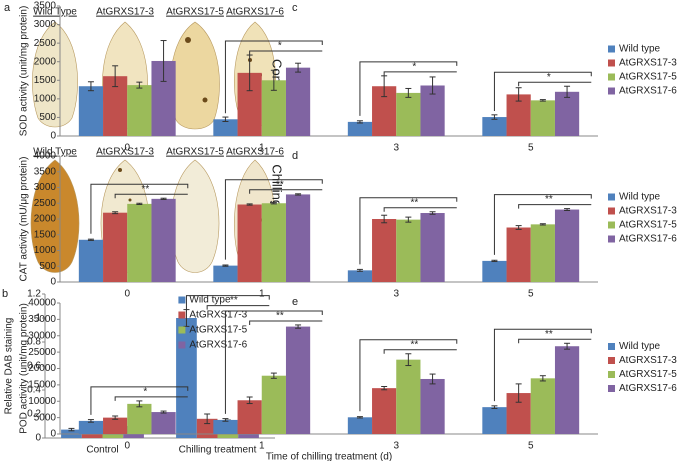 The image size is (685, 461). What do you see at coordinates (45, 250) in the screenshot?
I see `y-tick-label: 1000` at bounding box center [45, 250].